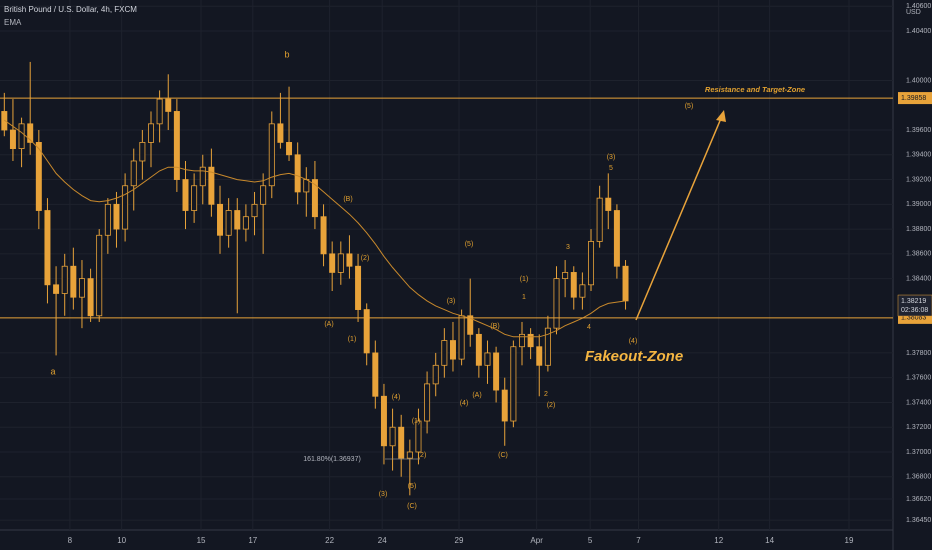 This screenshot has height=550, width=932. Describe the element at coordinates (918, 499) in the screenshot. I see `y-tick-label: 1.36620` at that location.